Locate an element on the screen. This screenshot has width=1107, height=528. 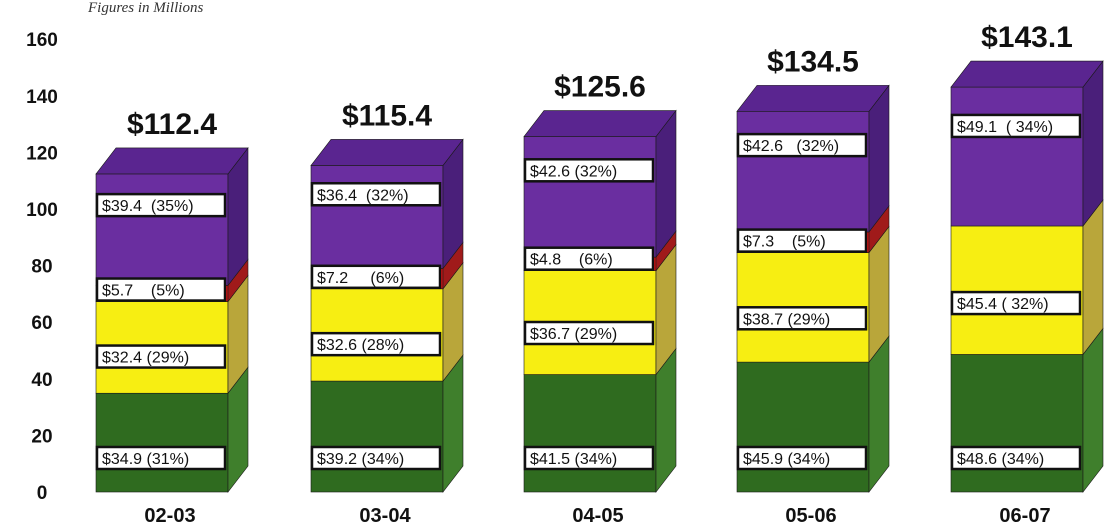
data-label: $45.4 ( 32%) is located at coordinates (1003, 304).